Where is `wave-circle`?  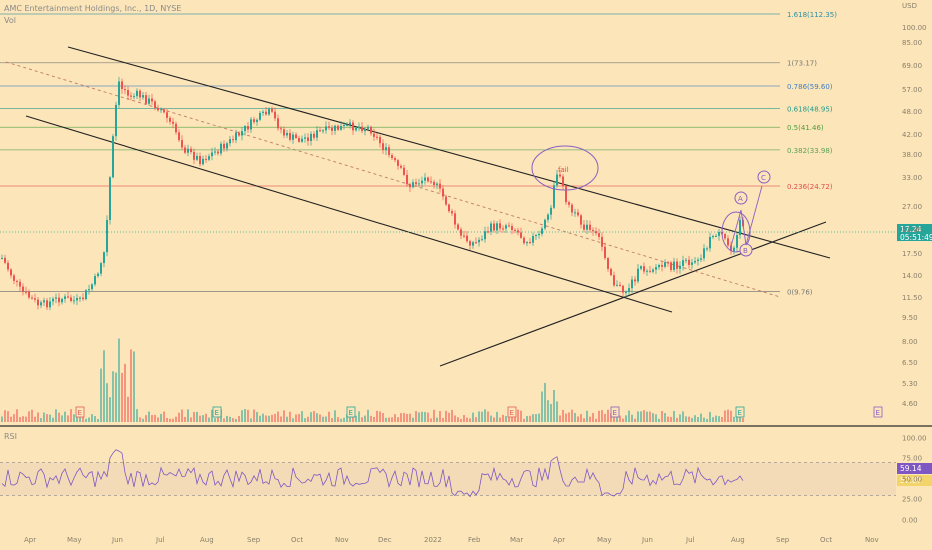
wave-circle is located at coordinates (736, 232).